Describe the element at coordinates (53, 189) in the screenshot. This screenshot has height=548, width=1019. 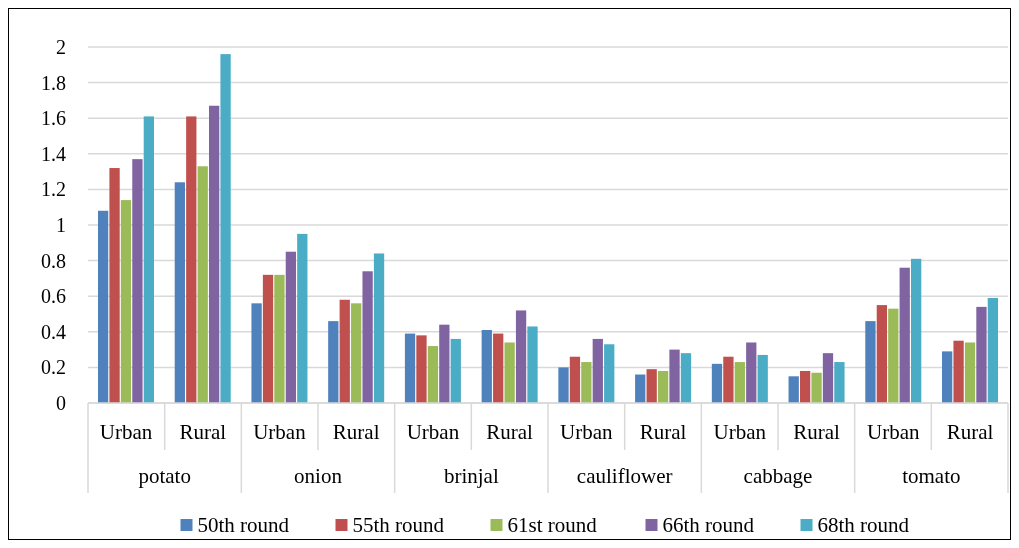
I see `y-tick-label: 1.2` at that location.